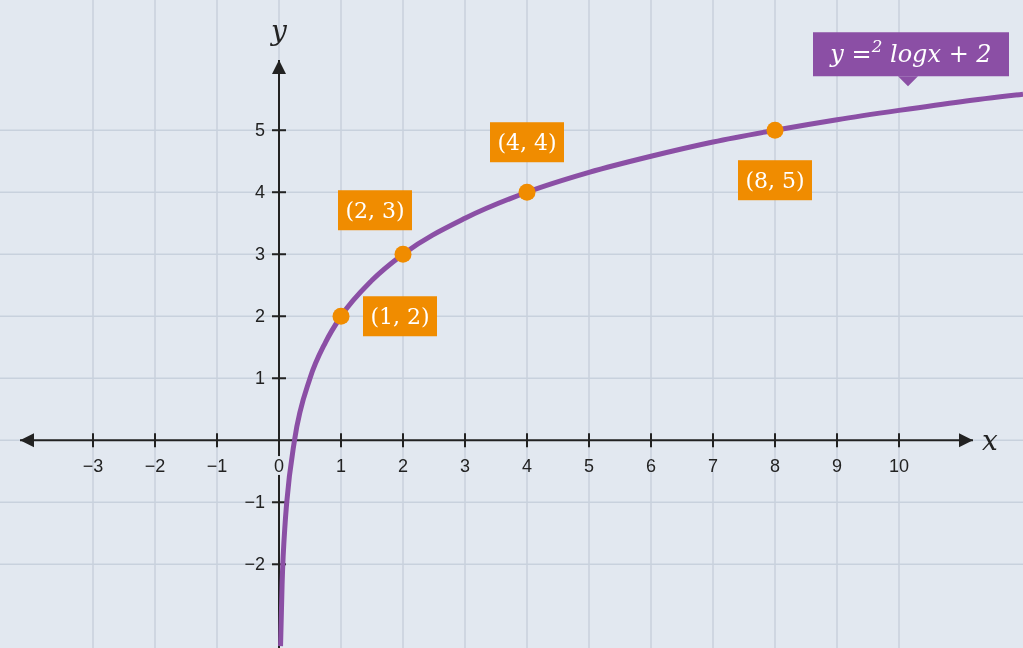  What do you see at coordinates (259, 316) in the screenshot?
I see `y-tick-label: 2` at bounding box center [259, 316].